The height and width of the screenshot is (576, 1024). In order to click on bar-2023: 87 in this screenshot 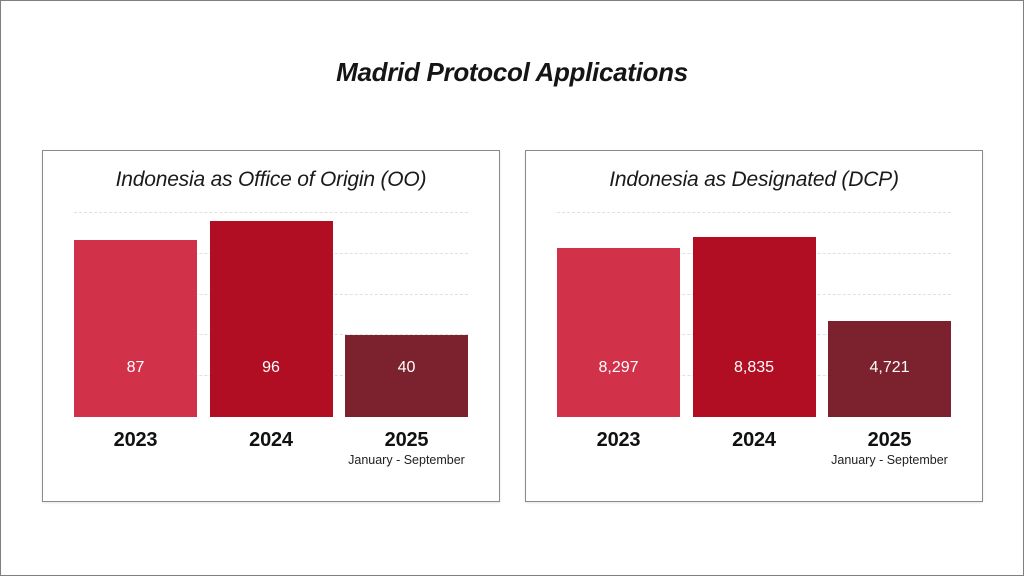, I will do `click(135, 328)`.